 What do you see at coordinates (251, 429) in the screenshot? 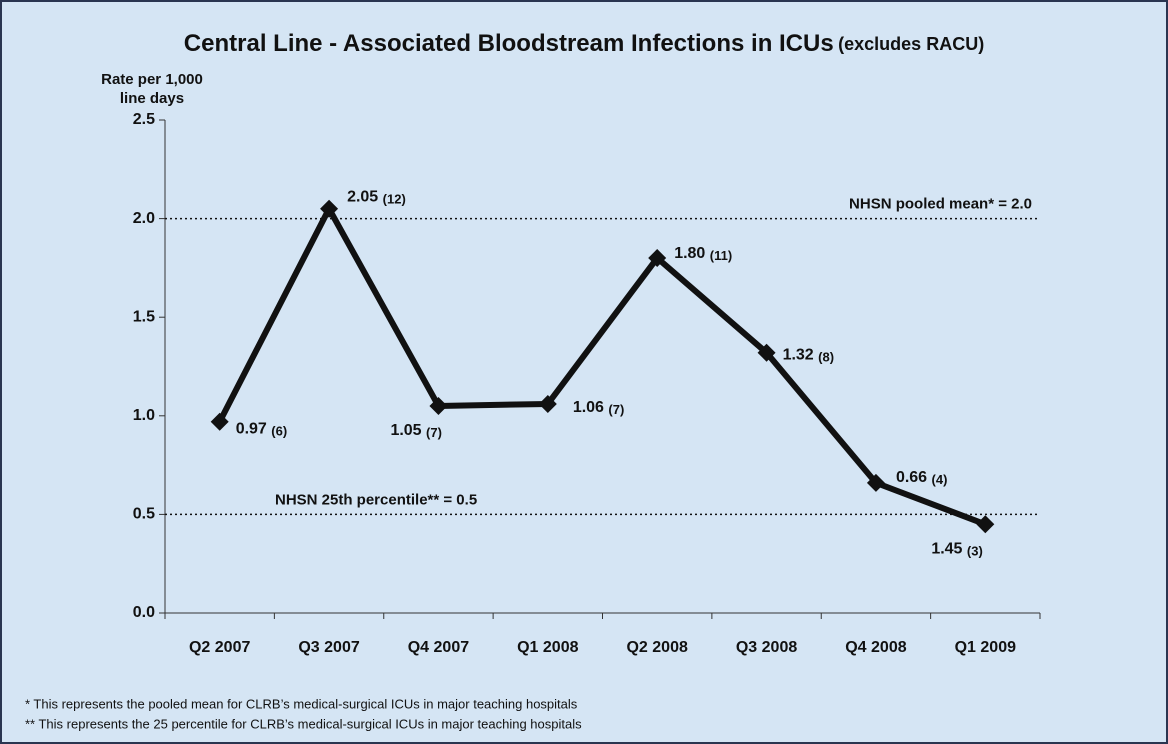
I see `data-label-value: 0.97` at bounding box center [251, 429].